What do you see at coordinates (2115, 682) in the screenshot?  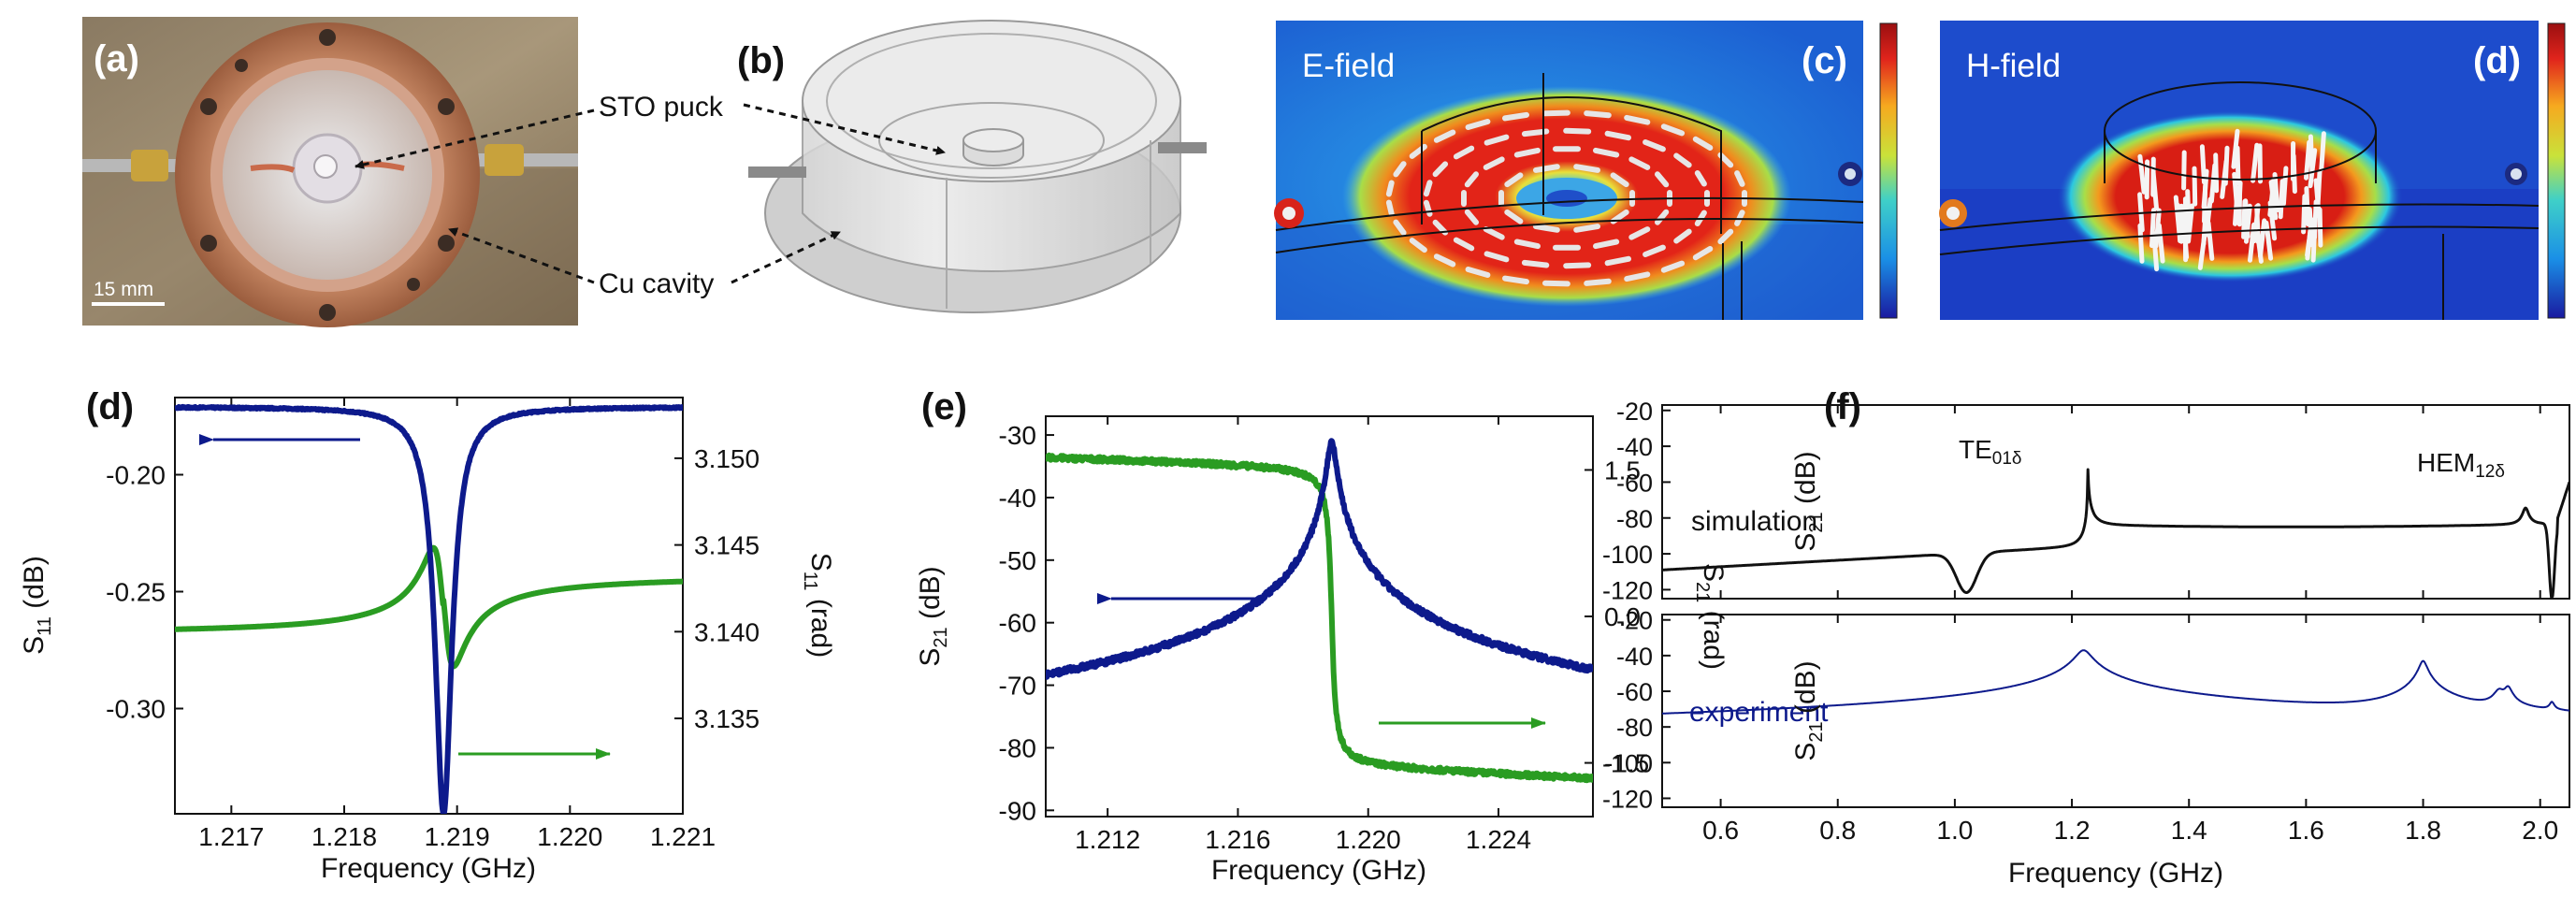 I see `chart-f-series-experiment` at bounding box center [2115, 682].